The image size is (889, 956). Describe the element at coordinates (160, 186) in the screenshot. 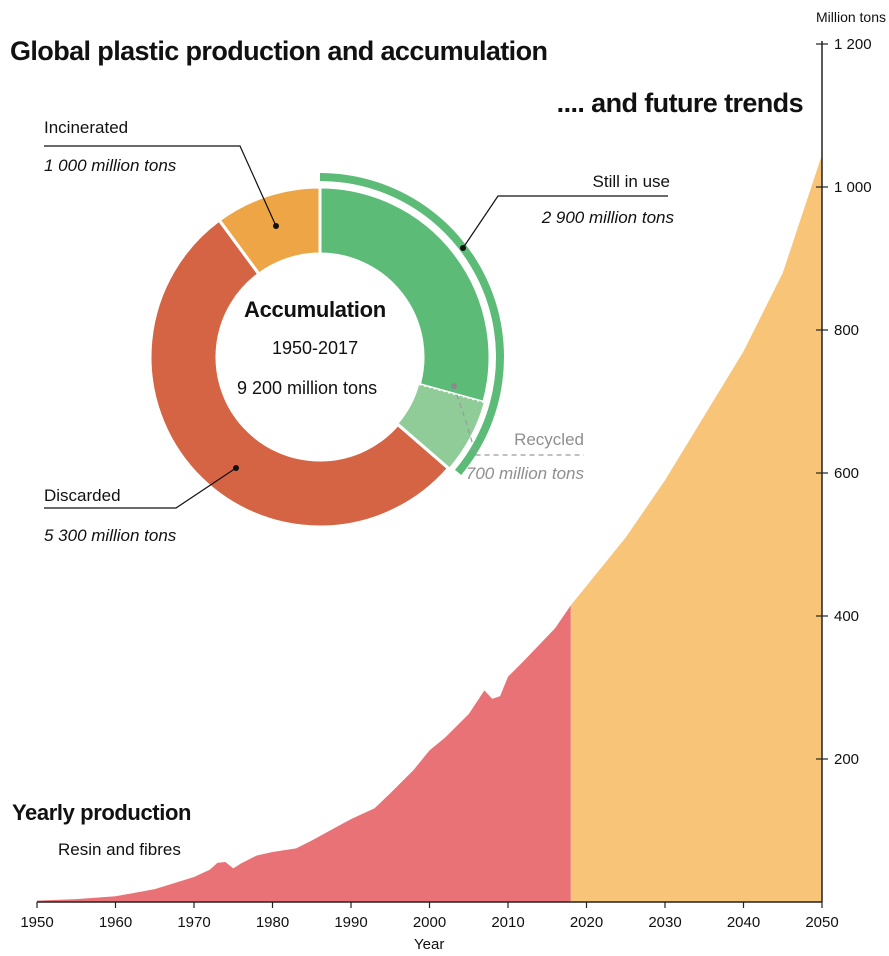

I see `incinerated-leader` at that location.